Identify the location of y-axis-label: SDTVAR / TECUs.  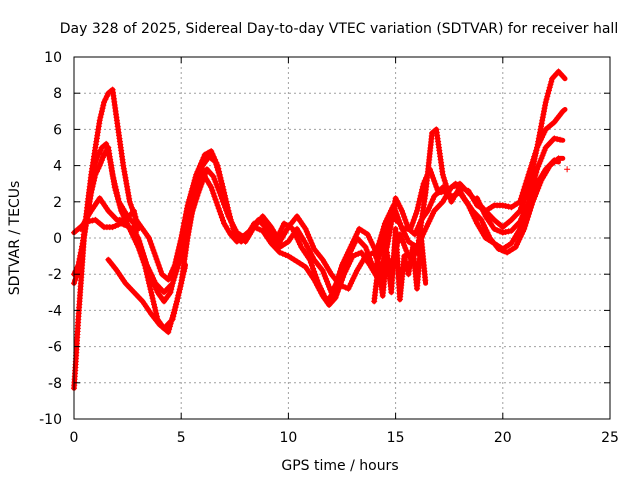
(15, 238).